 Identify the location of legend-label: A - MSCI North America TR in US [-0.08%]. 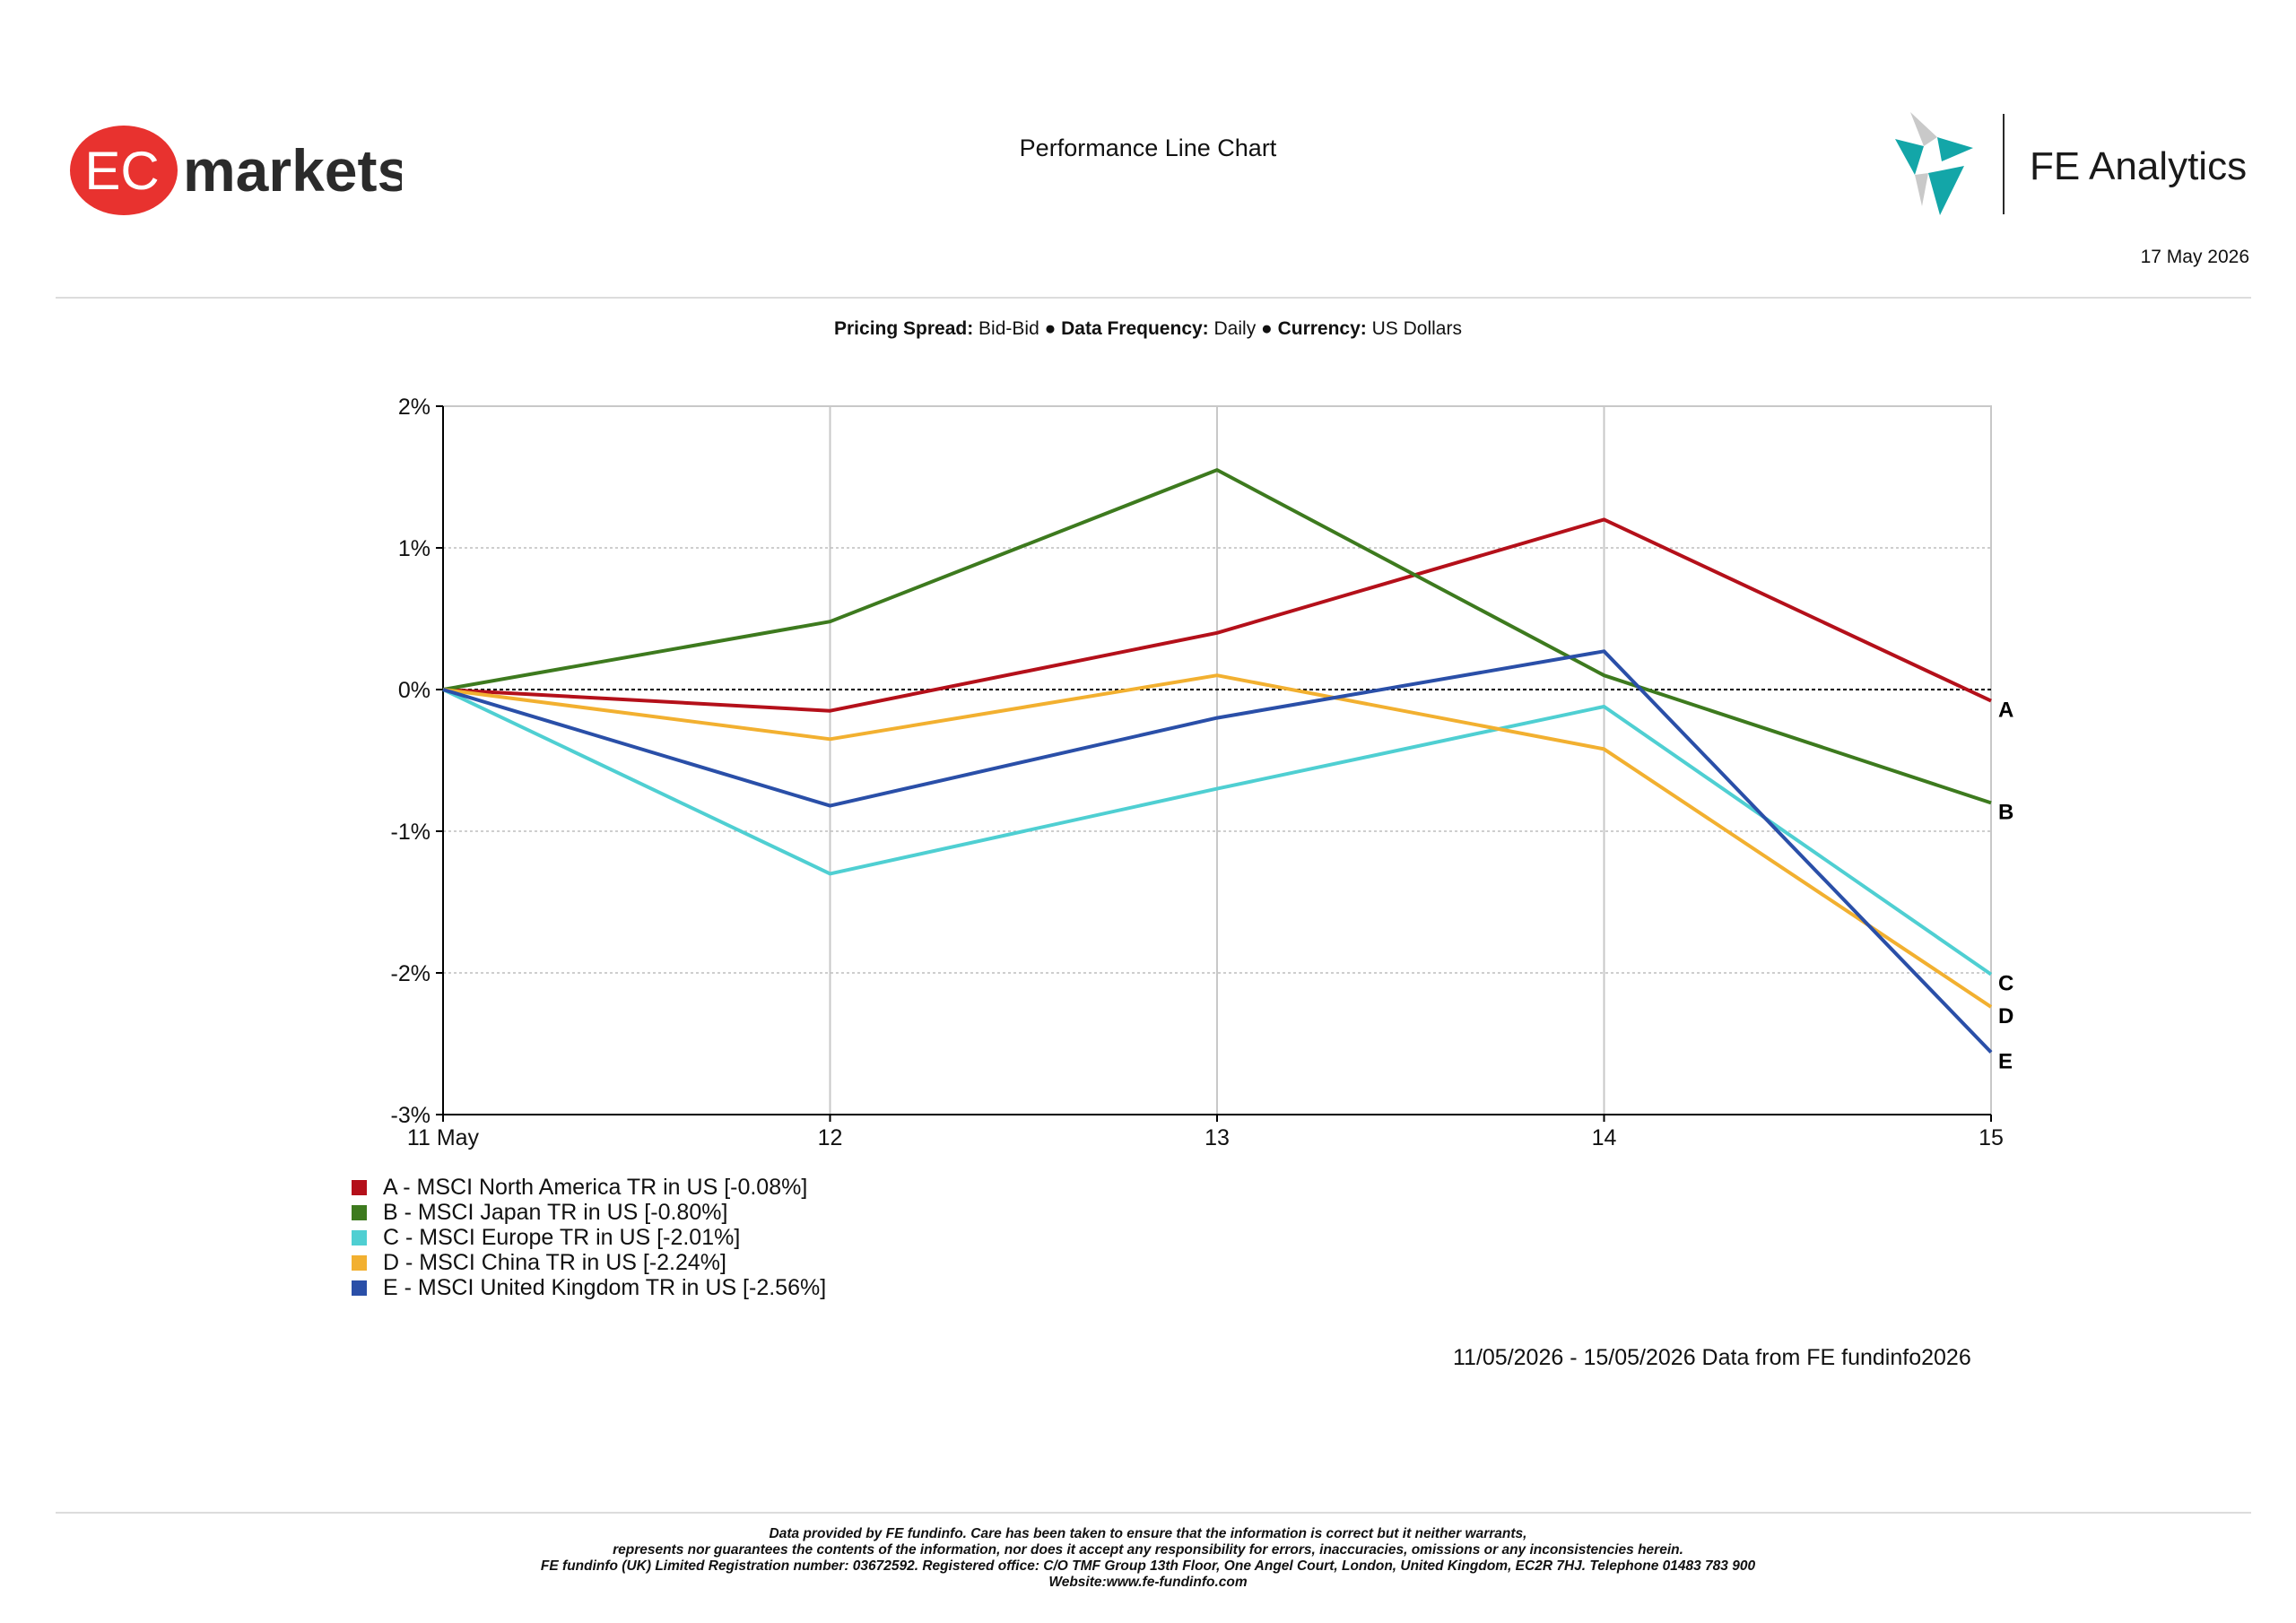
(595, 1187).